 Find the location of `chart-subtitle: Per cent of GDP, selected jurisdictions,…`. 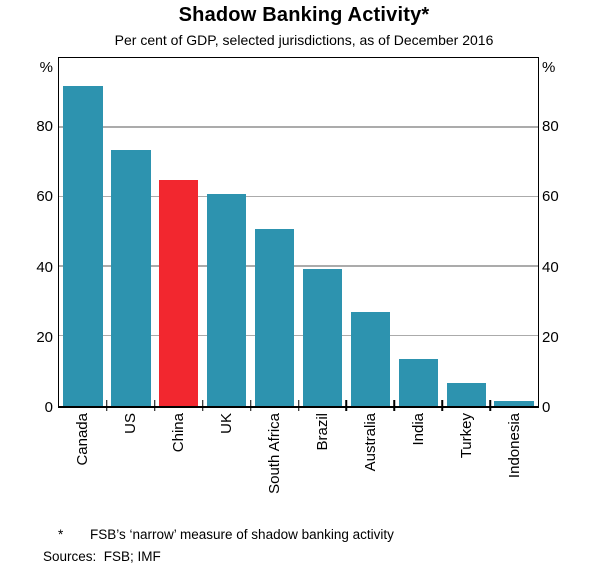

chart-subtitle: Per cent of GDP, selected jurisdictions,… is located at coordinates (304, 40).